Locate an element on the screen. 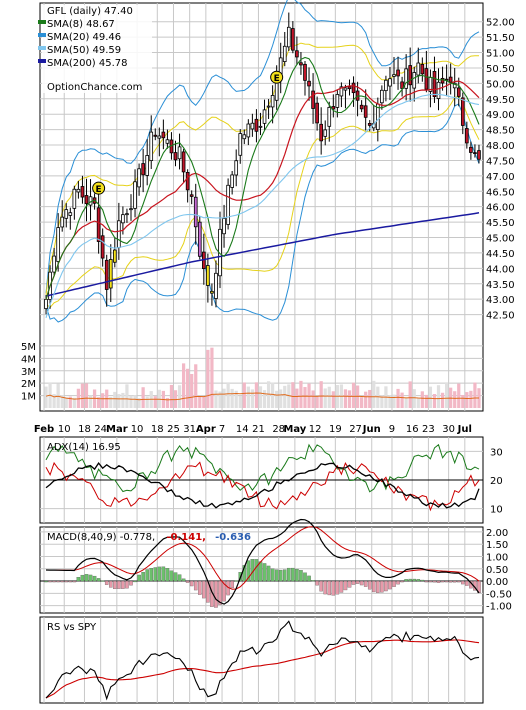  x-axis-label: Mar is located at coordinates (117, 429).